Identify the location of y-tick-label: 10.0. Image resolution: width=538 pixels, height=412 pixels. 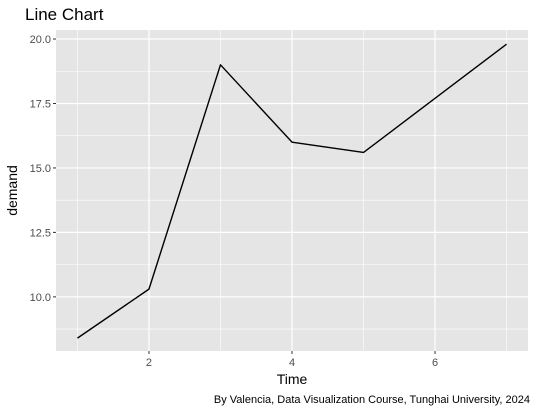
(40, 298).